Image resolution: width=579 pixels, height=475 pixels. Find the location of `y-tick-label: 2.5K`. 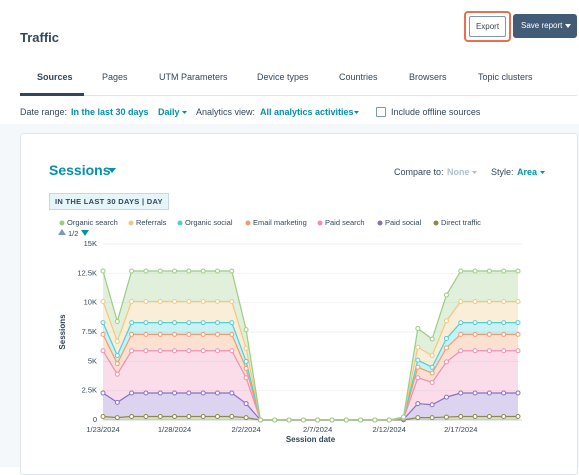

y-tick-label: 2.5K is located at coordinates (89, 390).